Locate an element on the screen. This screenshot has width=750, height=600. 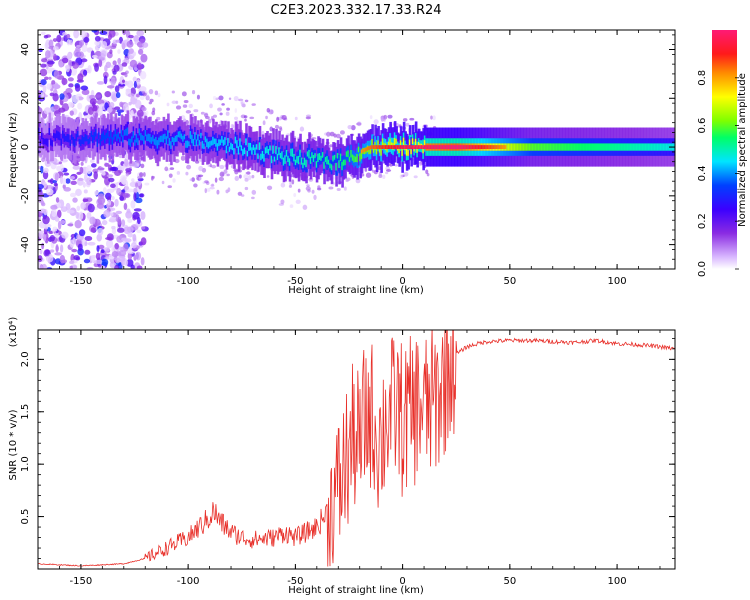
colorbar-gradient is located at coordinates (724, 149).